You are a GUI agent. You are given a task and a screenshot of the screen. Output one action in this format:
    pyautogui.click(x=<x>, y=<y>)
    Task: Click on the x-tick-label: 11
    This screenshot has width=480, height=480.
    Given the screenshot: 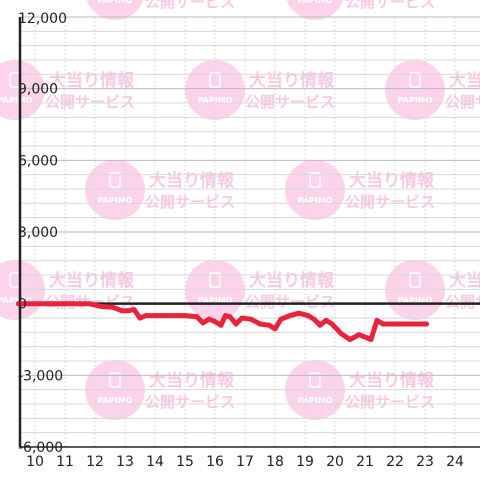 What is the action you would take?
    pyautogui.click(x=65, y=462)
    